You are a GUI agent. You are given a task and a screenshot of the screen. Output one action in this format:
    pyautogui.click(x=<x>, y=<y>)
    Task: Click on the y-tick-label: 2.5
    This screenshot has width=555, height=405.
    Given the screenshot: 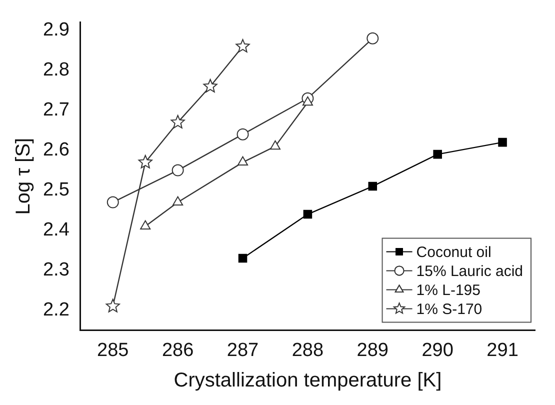 What is the action you would take?
    pyautogui.click(x=56, y=190)
    